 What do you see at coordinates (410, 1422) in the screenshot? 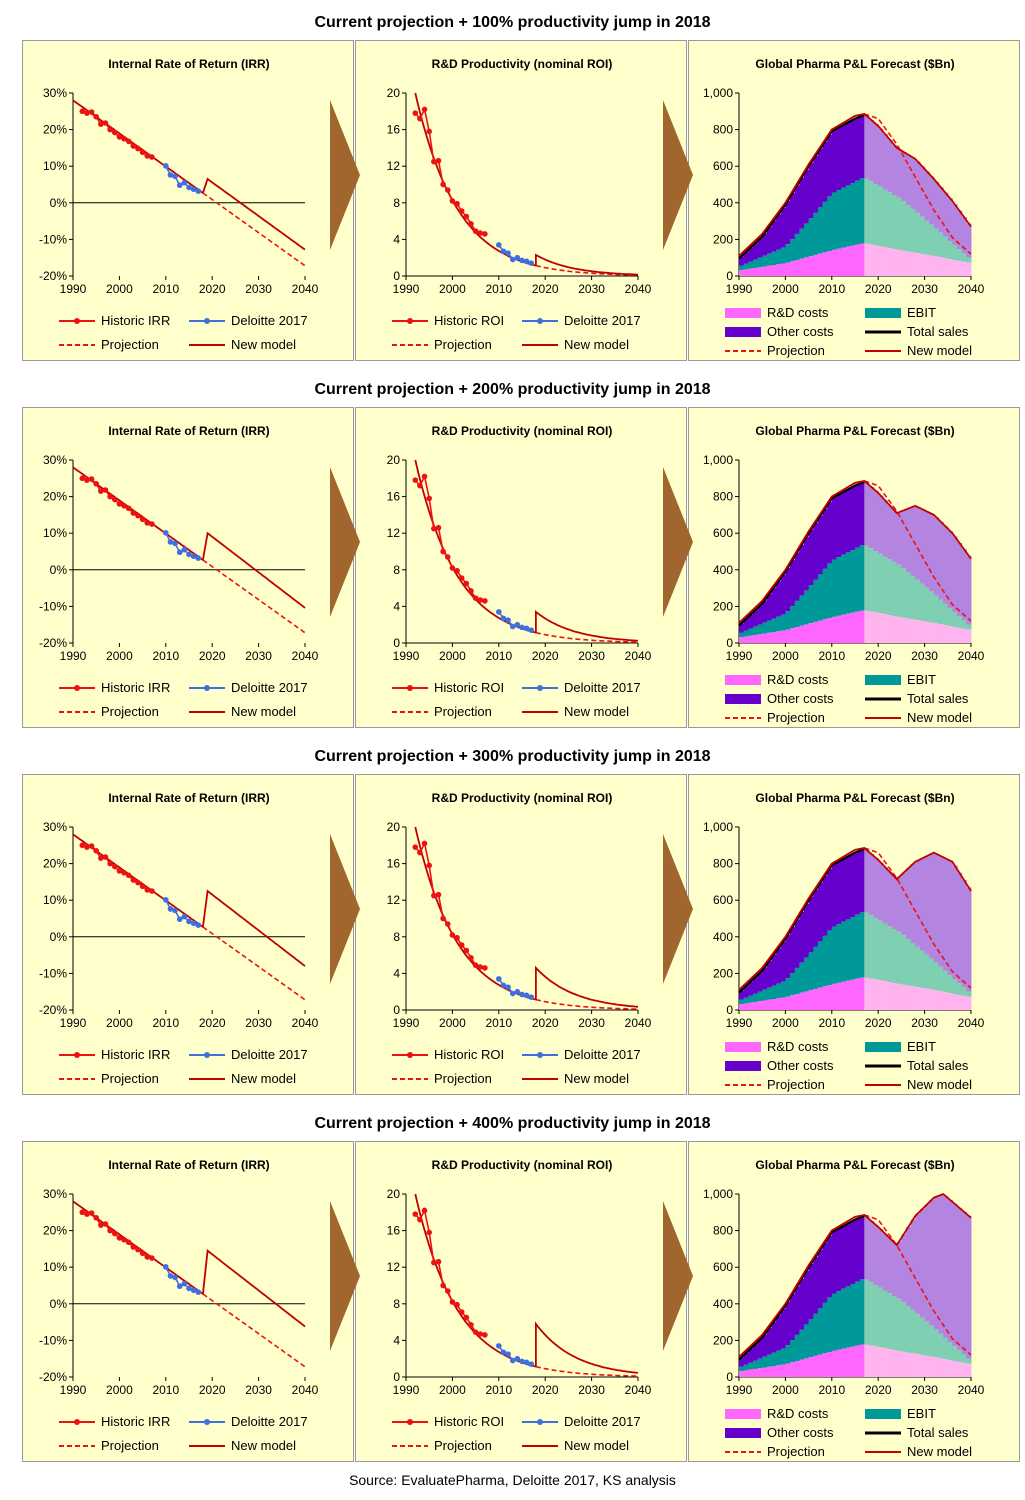
I see `legend-historic-marker` at bounding box center [410, 1422].